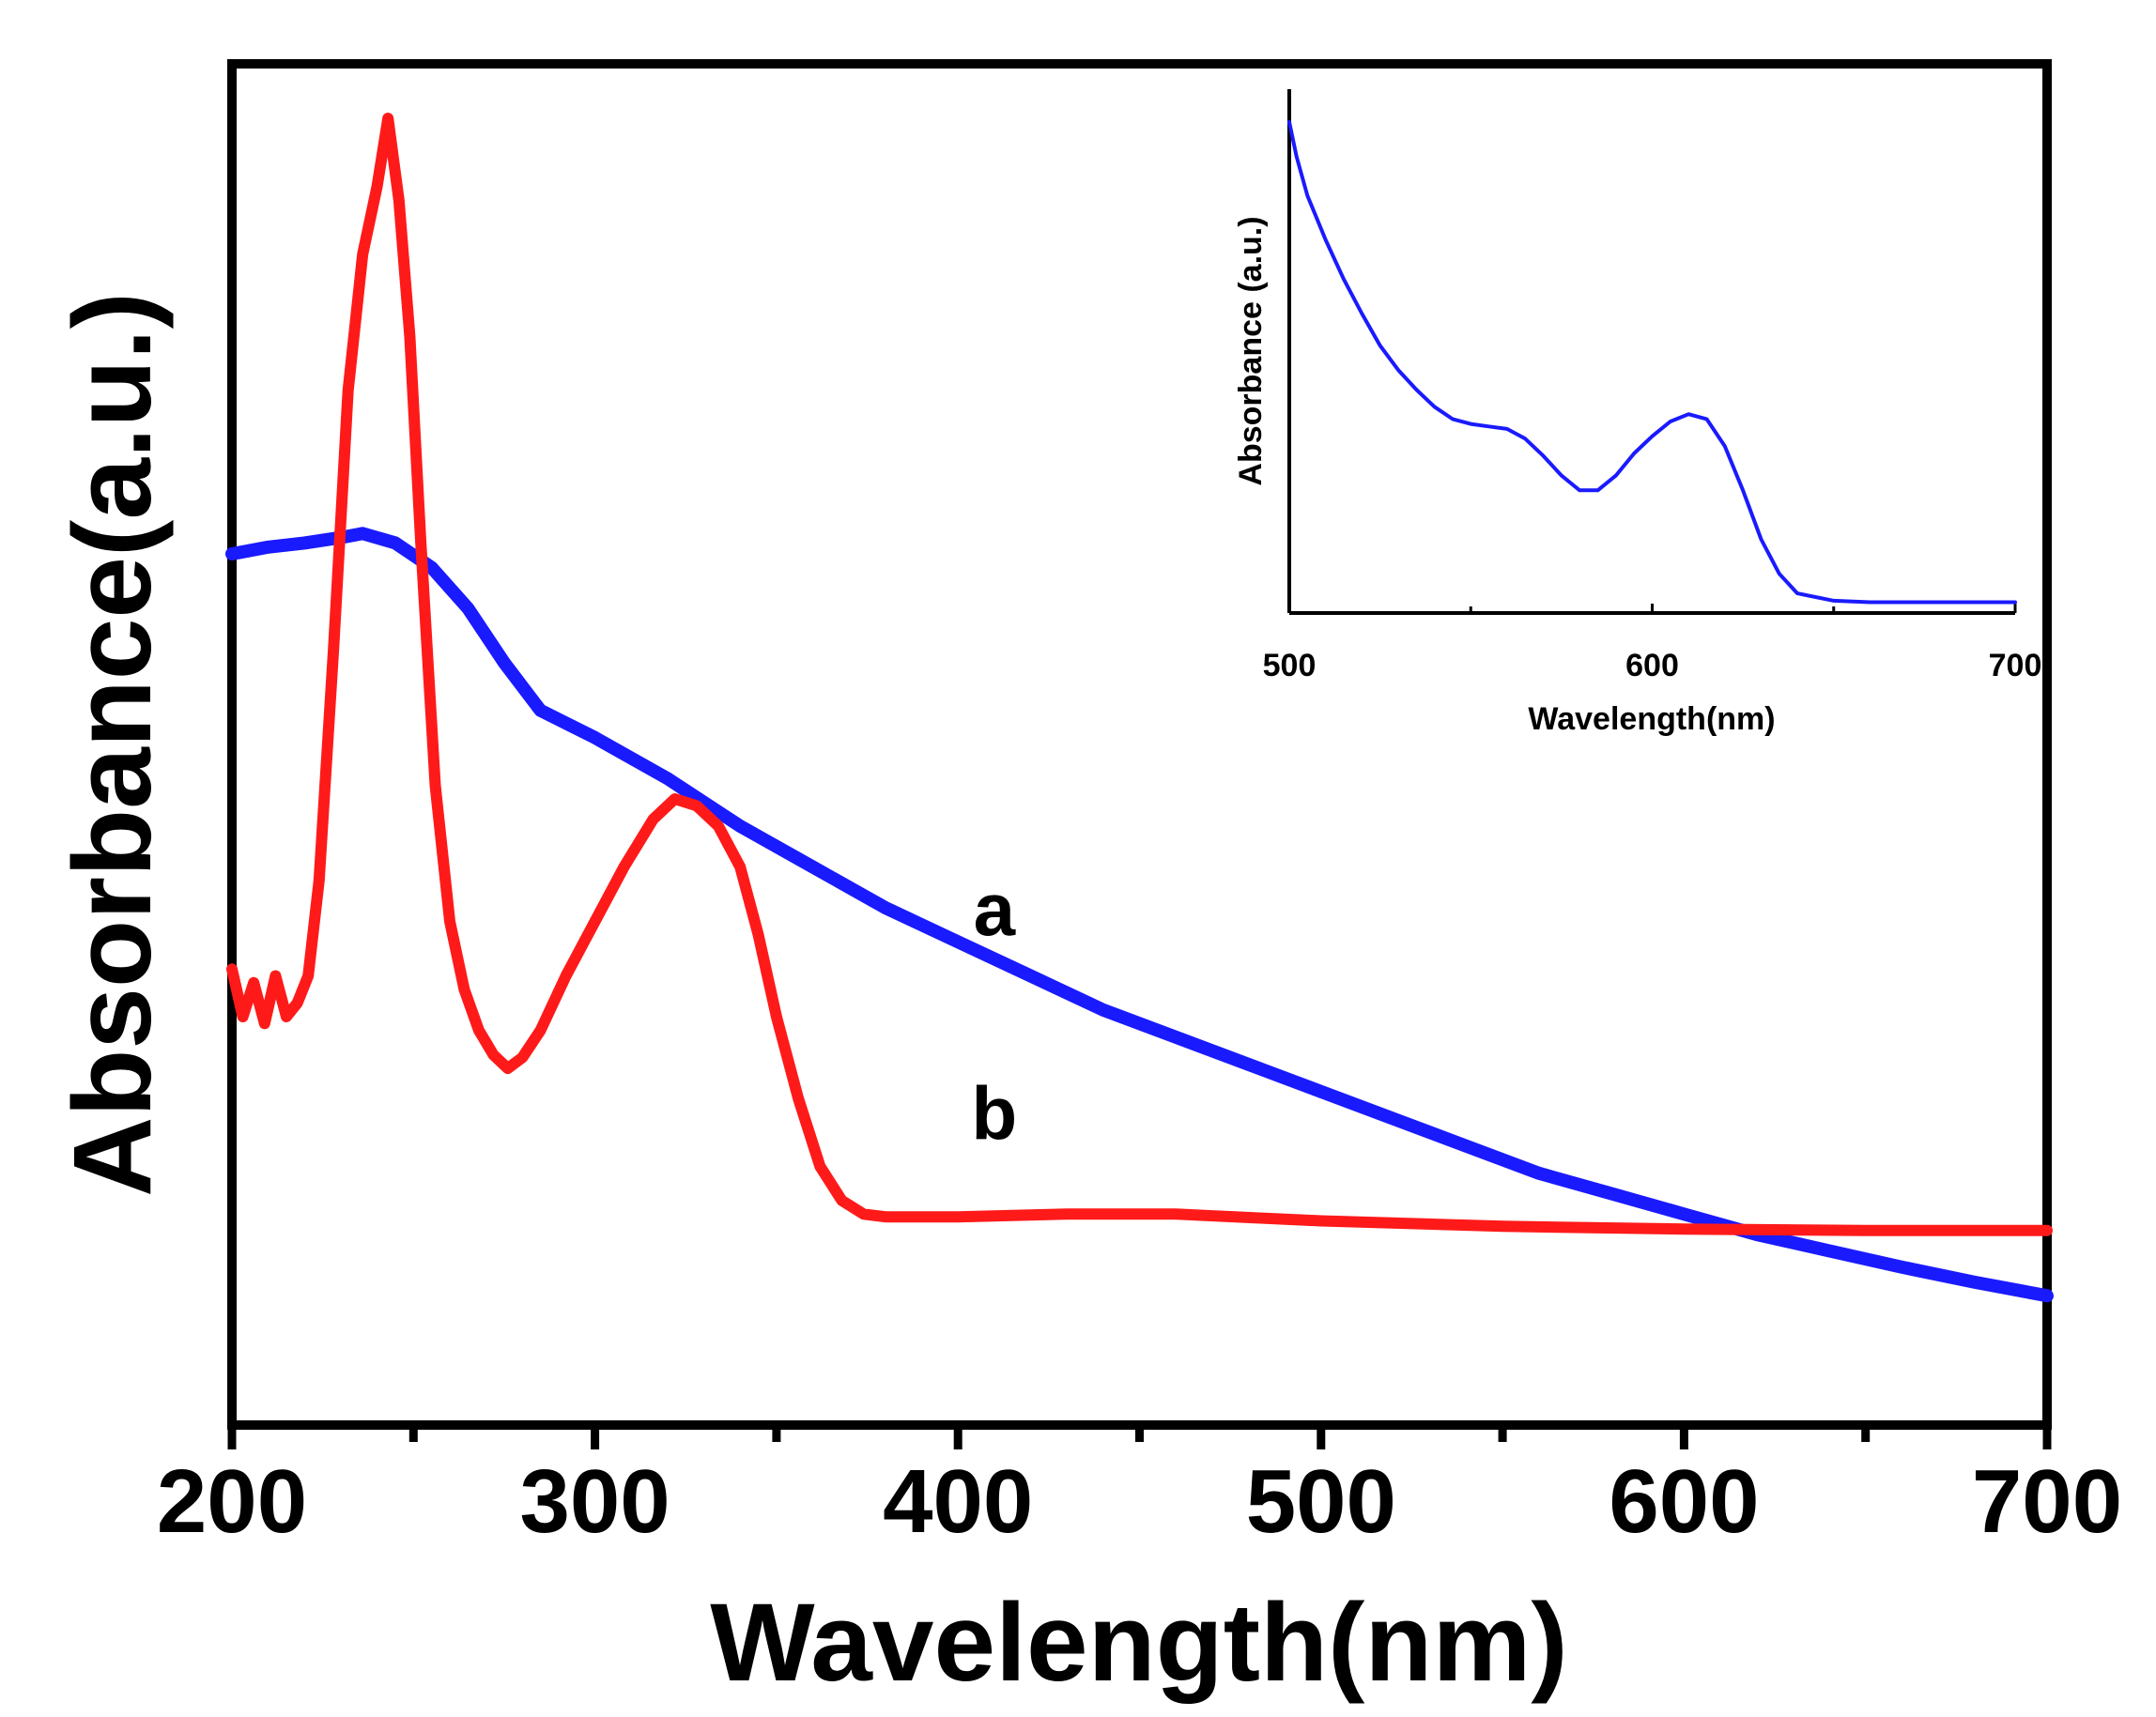  I want to click on inset-x-tick-label: 700, so click(2015, 665).